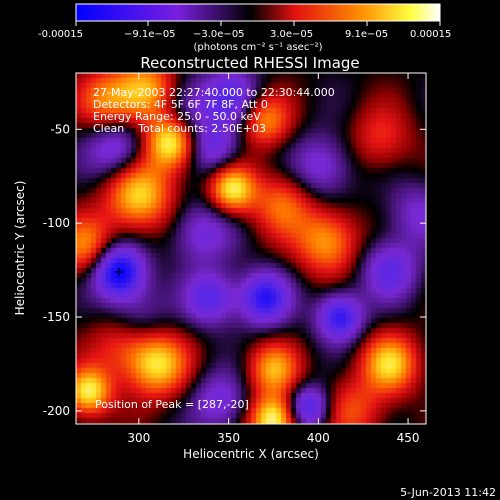 The height and width of the screenshot is (500, 500). I want to click on y-tick-label: -150, so click(56, 317).